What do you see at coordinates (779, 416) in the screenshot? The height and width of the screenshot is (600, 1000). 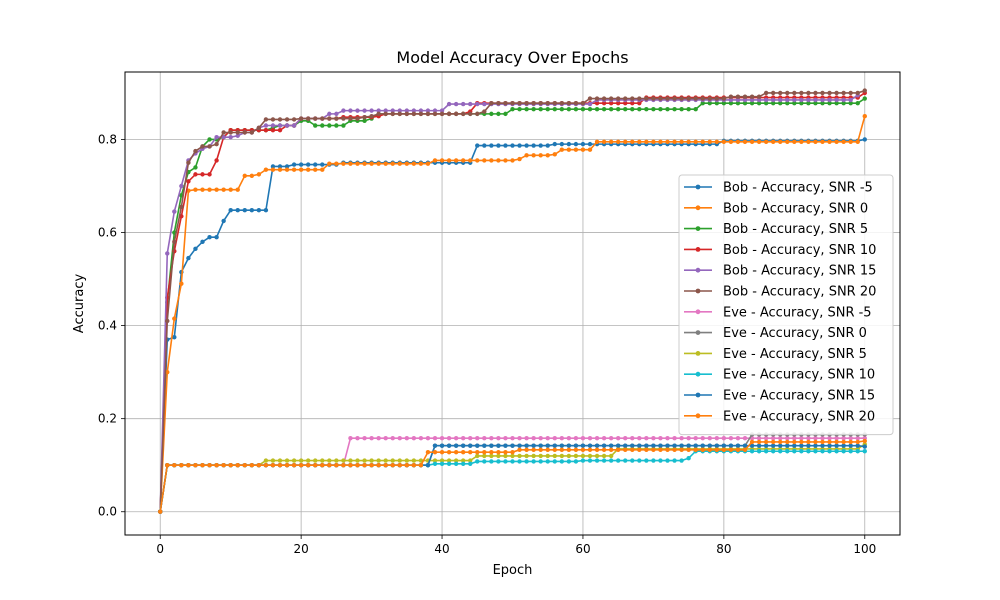 I see `legend-item: Eve - Accuracy, SNR 20` at bounding box center [779, 416].